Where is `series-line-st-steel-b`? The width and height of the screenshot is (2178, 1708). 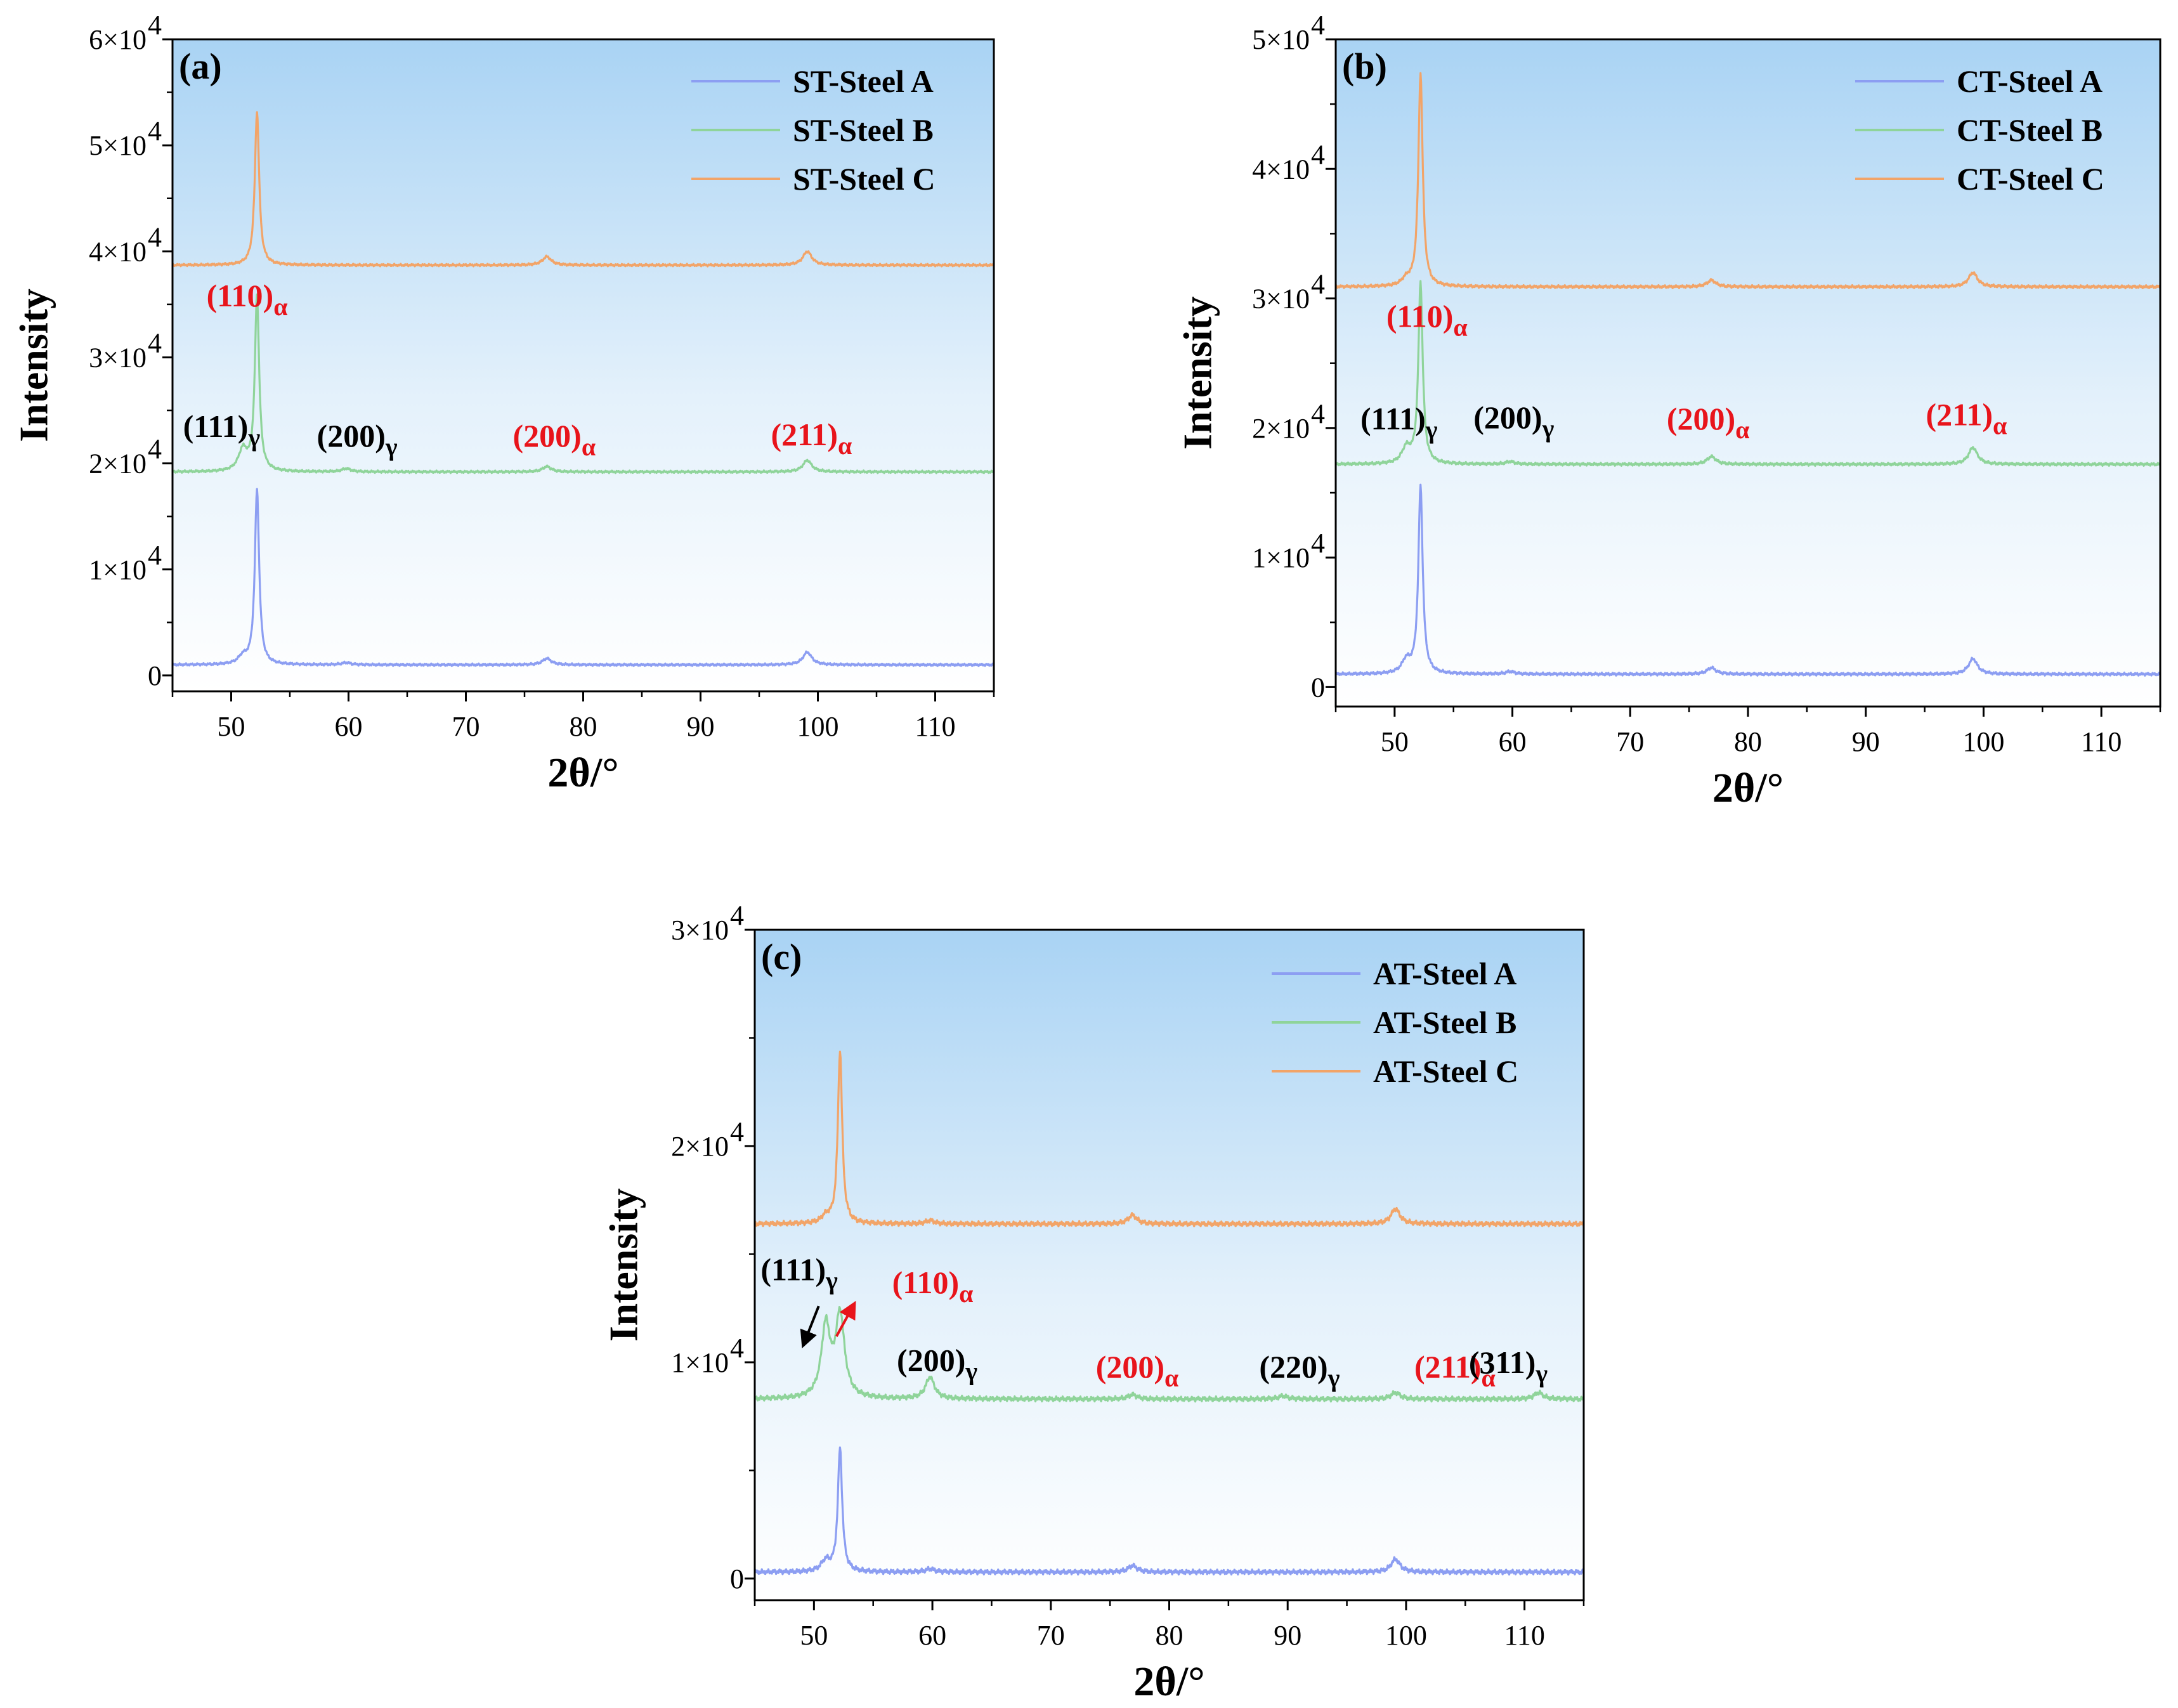
series-line-st-steel-b is located at coordinates (583, 383).